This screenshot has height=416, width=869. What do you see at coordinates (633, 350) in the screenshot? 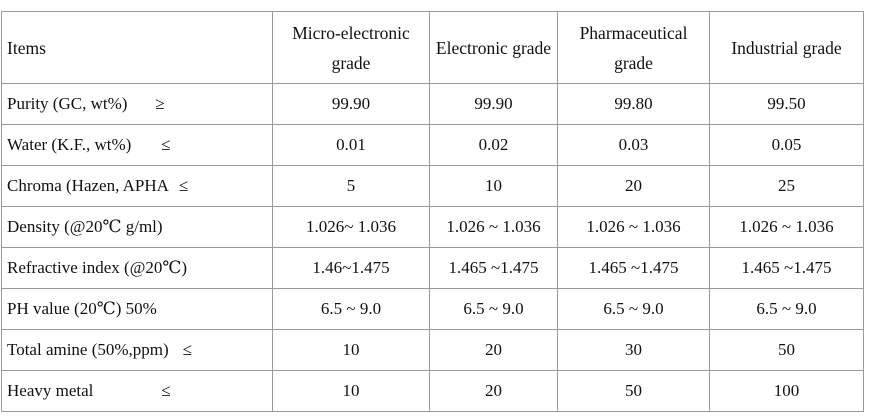
I see `table-cell: 30` at bounding box center [633, 350].